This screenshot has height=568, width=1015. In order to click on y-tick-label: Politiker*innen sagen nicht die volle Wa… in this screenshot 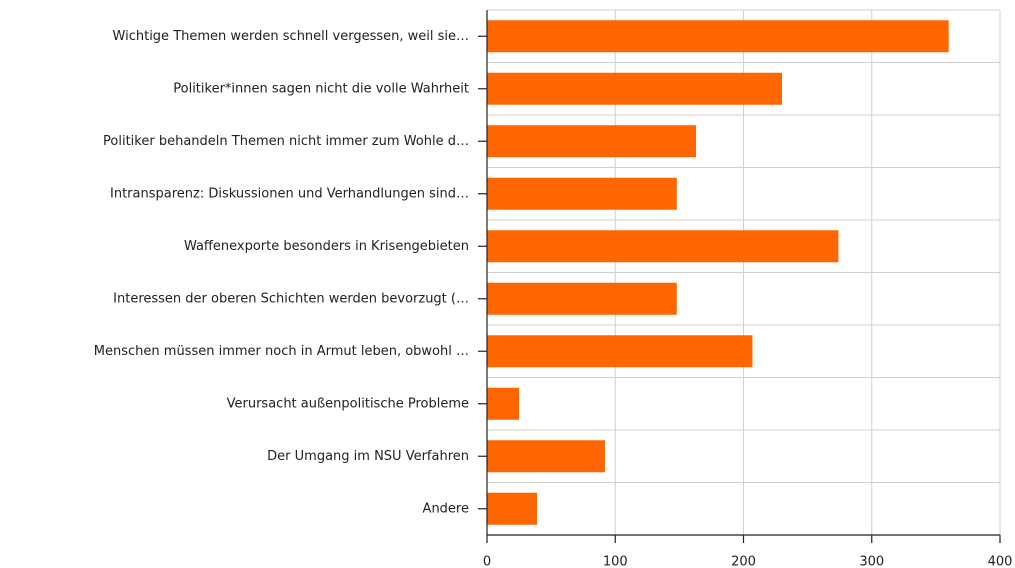, I will do `click(321, 88)`.